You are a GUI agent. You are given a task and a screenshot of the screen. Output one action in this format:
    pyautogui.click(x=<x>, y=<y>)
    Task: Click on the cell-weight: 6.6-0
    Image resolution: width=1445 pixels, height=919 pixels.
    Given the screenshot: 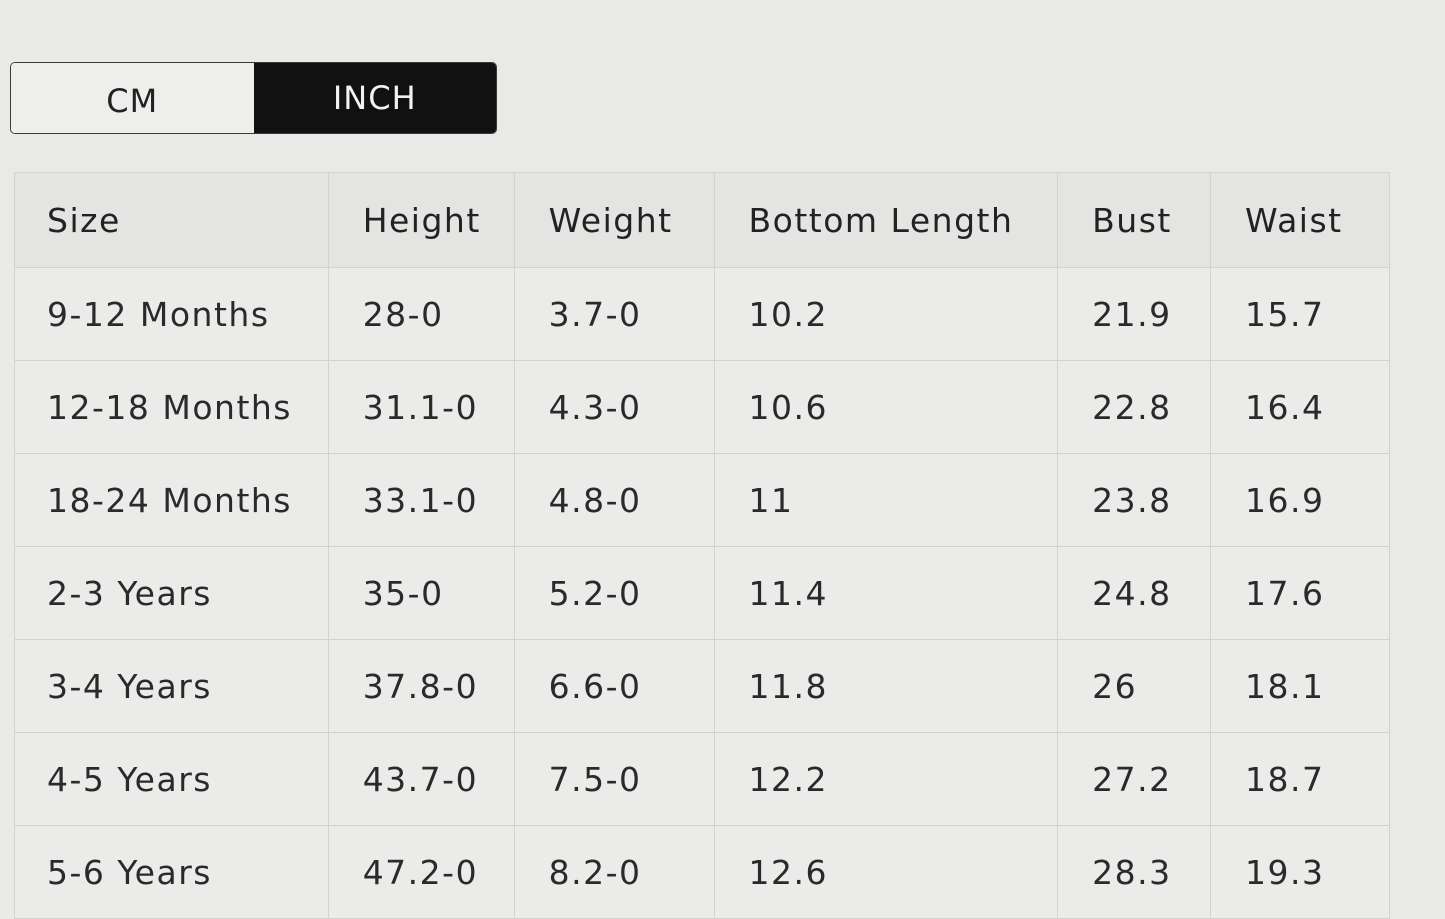 What is the action you would take?
    pyautogui.click(x=614, y=686)
    